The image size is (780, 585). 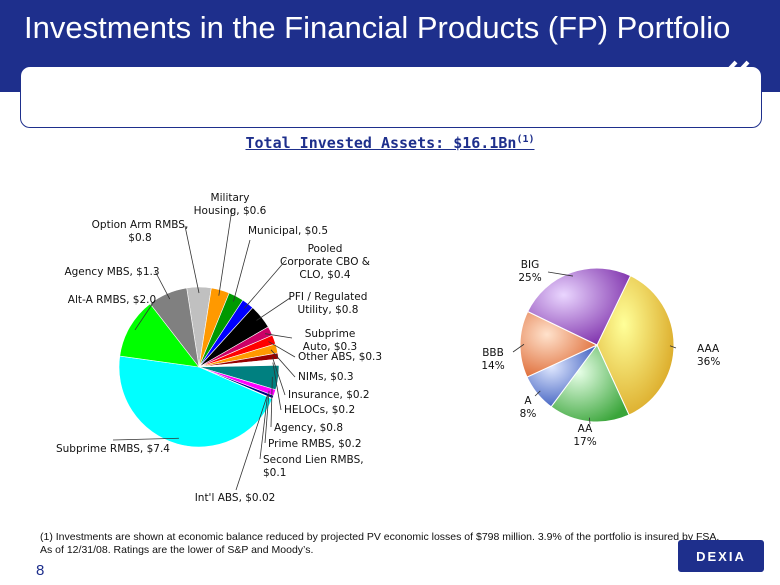 I want to click on slice-label-pfi-regulated-utility-0-8: PFI / Regulated Utility, $0.8, so click(x=328, y=303).